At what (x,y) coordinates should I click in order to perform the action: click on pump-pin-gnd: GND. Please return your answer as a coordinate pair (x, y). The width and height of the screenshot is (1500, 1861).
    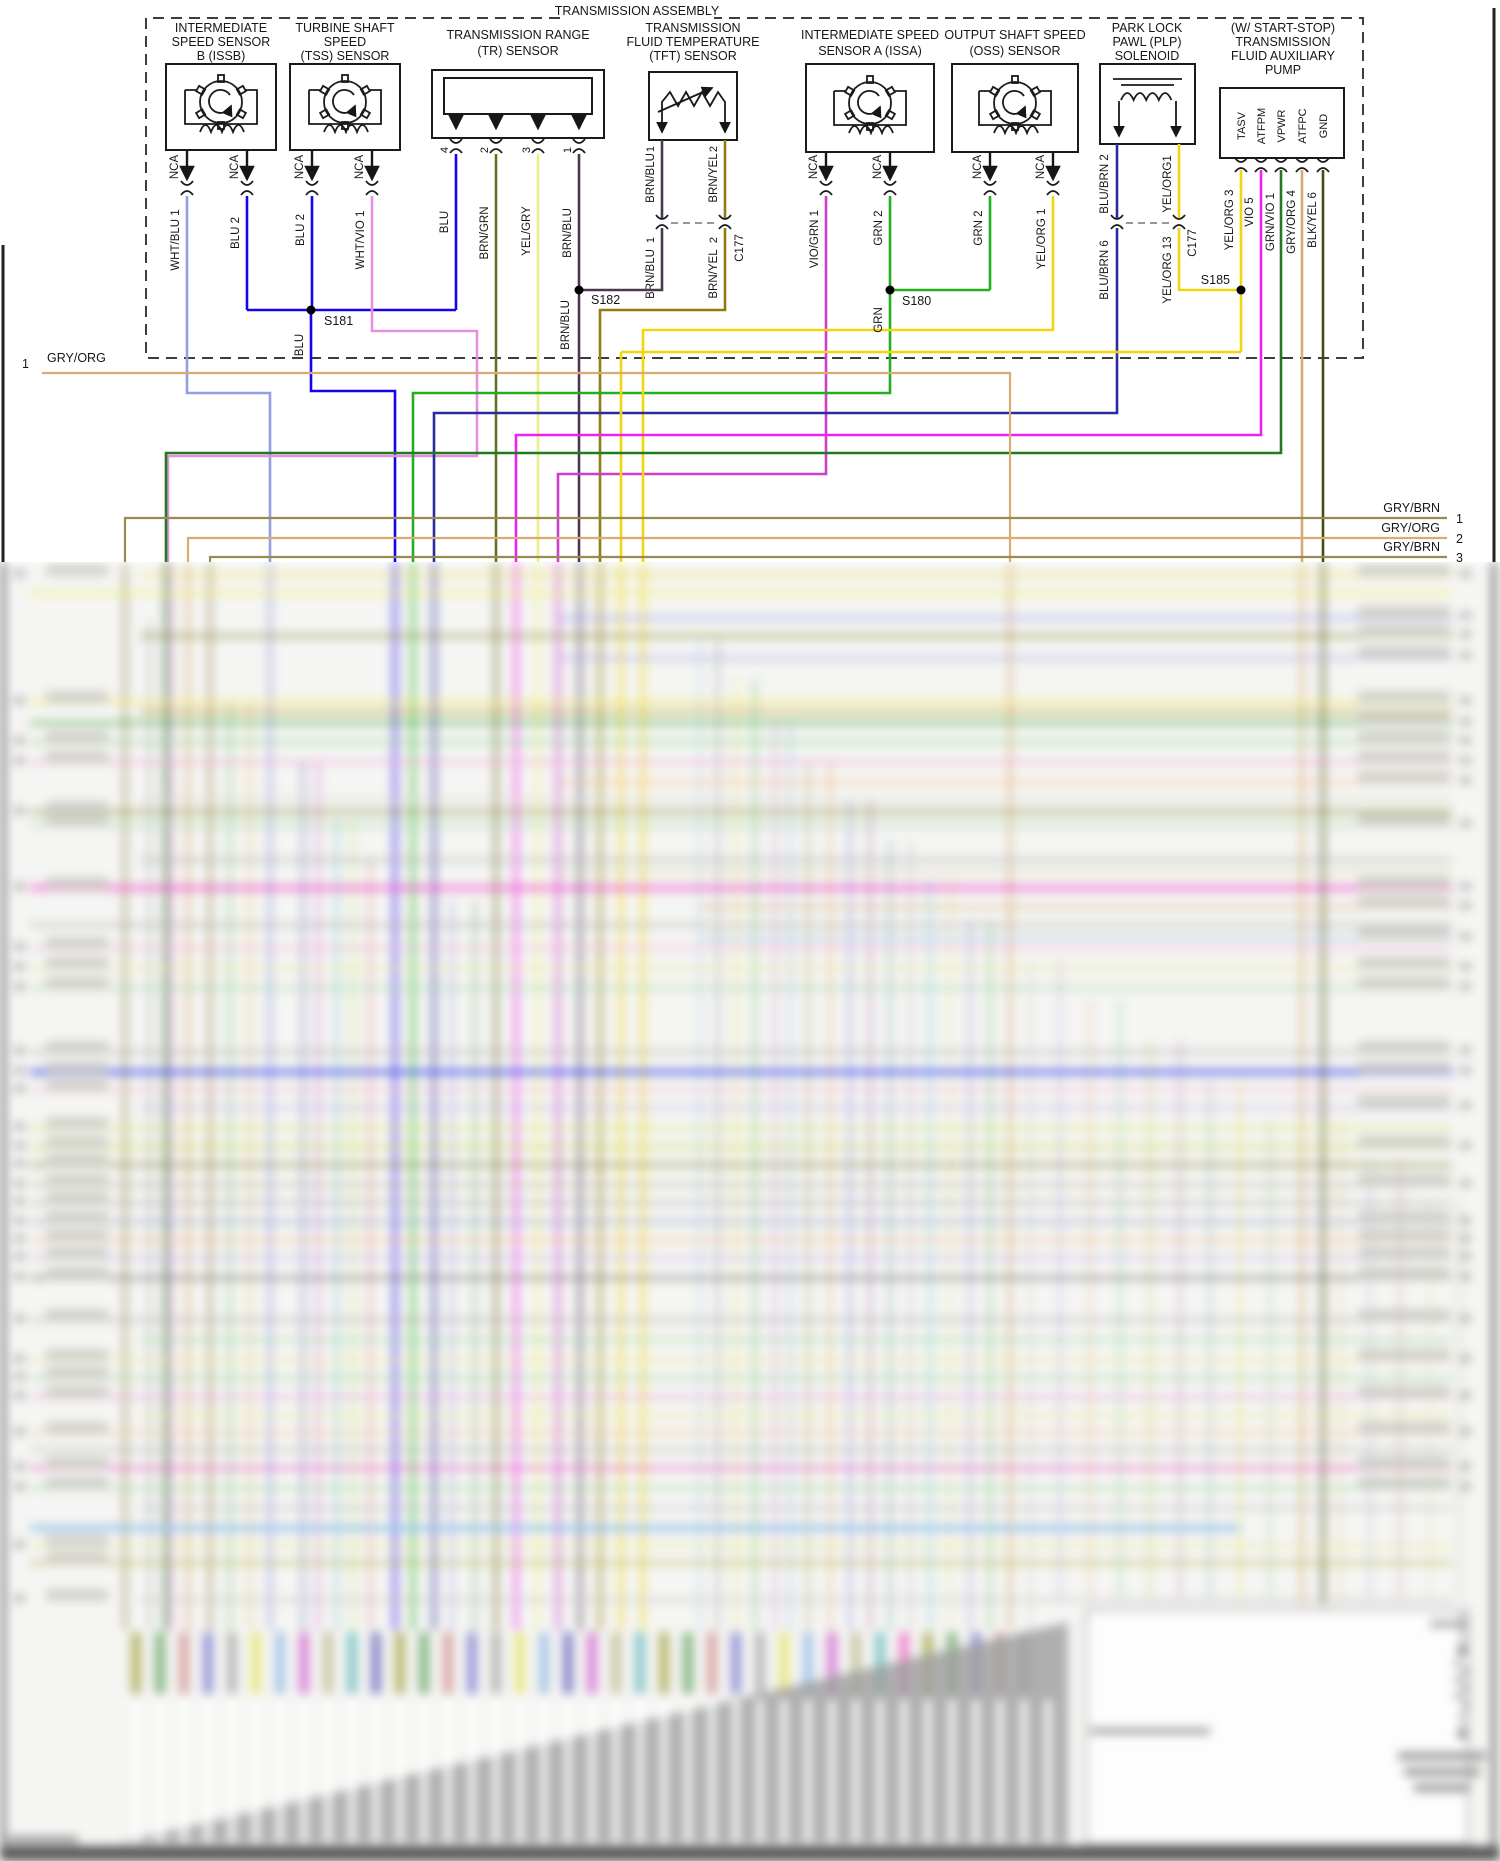
    Looking at the image, I should click on (1324, 126).